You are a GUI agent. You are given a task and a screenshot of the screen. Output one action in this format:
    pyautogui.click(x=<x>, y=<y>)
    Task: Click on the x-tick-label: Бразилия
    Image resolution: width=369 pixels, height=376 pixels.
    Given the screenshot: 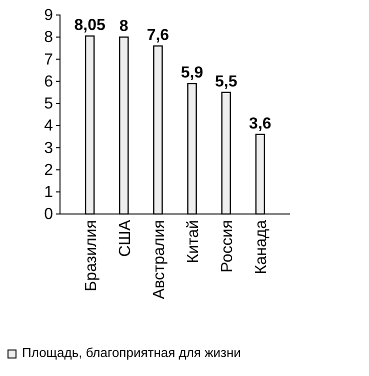 What is the action you would take?
    pyautogui.click(x=91, y=256)
    